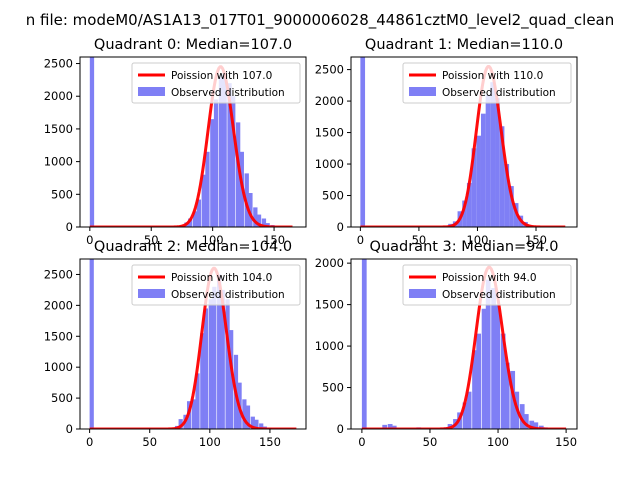 The image size is (640, 480). I want to click on legend-poisson-label: Poission with 107.0, so click(221, 76).